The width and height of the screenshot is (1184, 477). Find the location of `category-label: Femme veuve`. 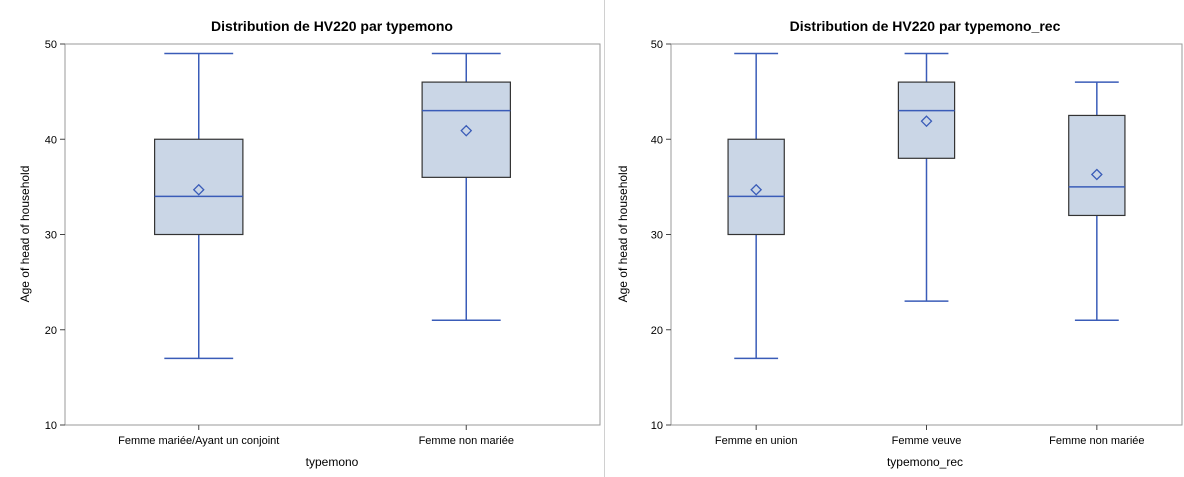

category-label: Femme veuve is located at coordinates (927, 441).